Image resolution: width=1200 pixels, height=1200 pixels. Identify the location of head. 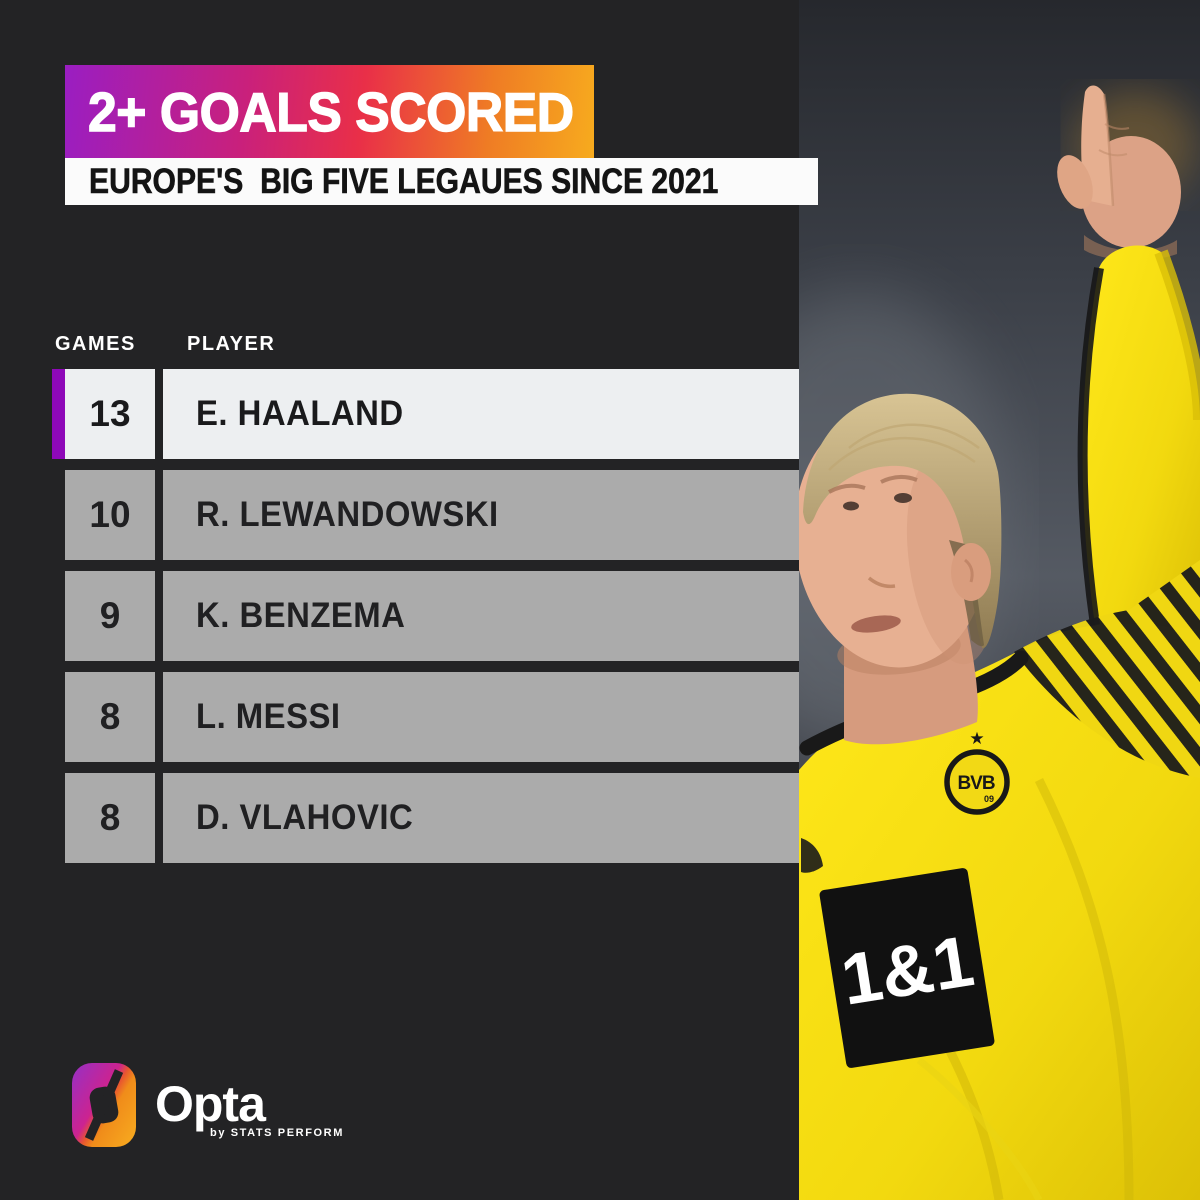
(900, 569).